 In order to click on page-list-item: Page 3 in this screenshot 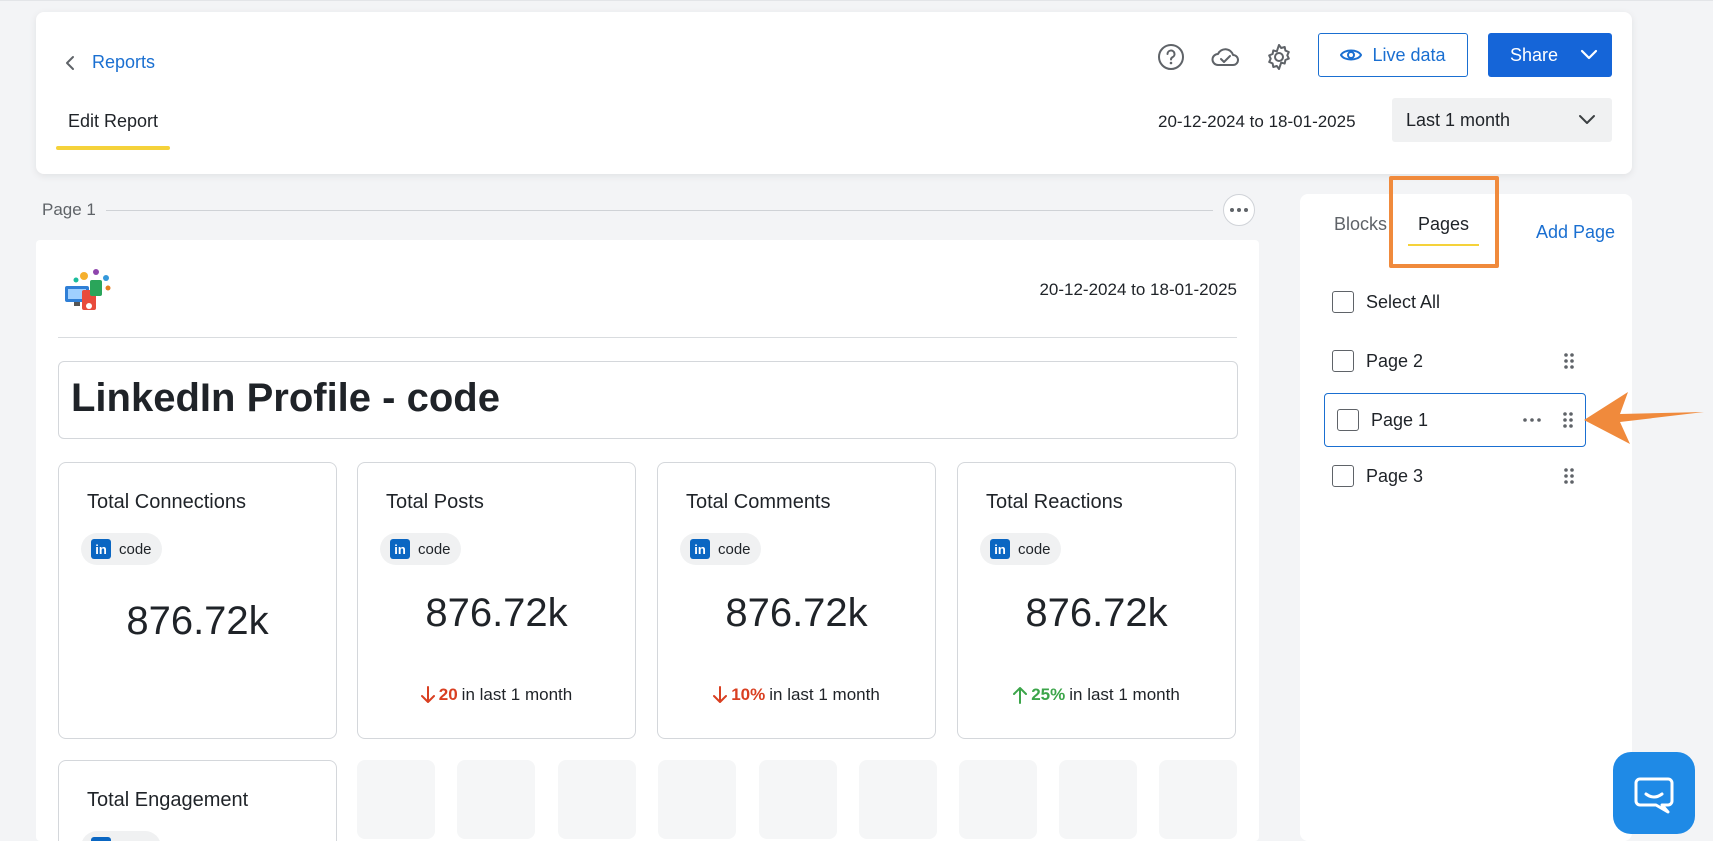, I will do `click(1463, 476)`.